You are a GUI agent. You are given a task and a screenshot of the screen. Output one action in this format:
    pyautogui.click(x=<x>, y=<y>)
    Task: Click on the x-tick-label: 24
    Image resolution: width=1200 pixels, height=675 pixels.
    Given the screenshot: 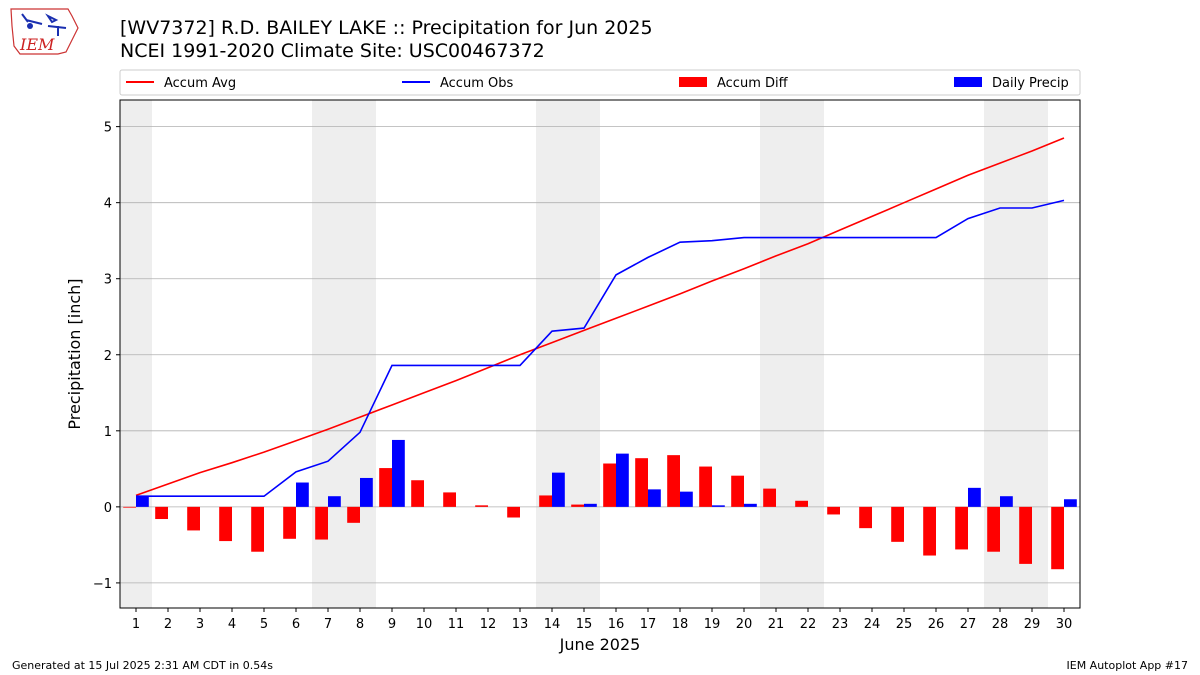 What is the action you would take?
    pyautogui.click(x=872, y=624)
    